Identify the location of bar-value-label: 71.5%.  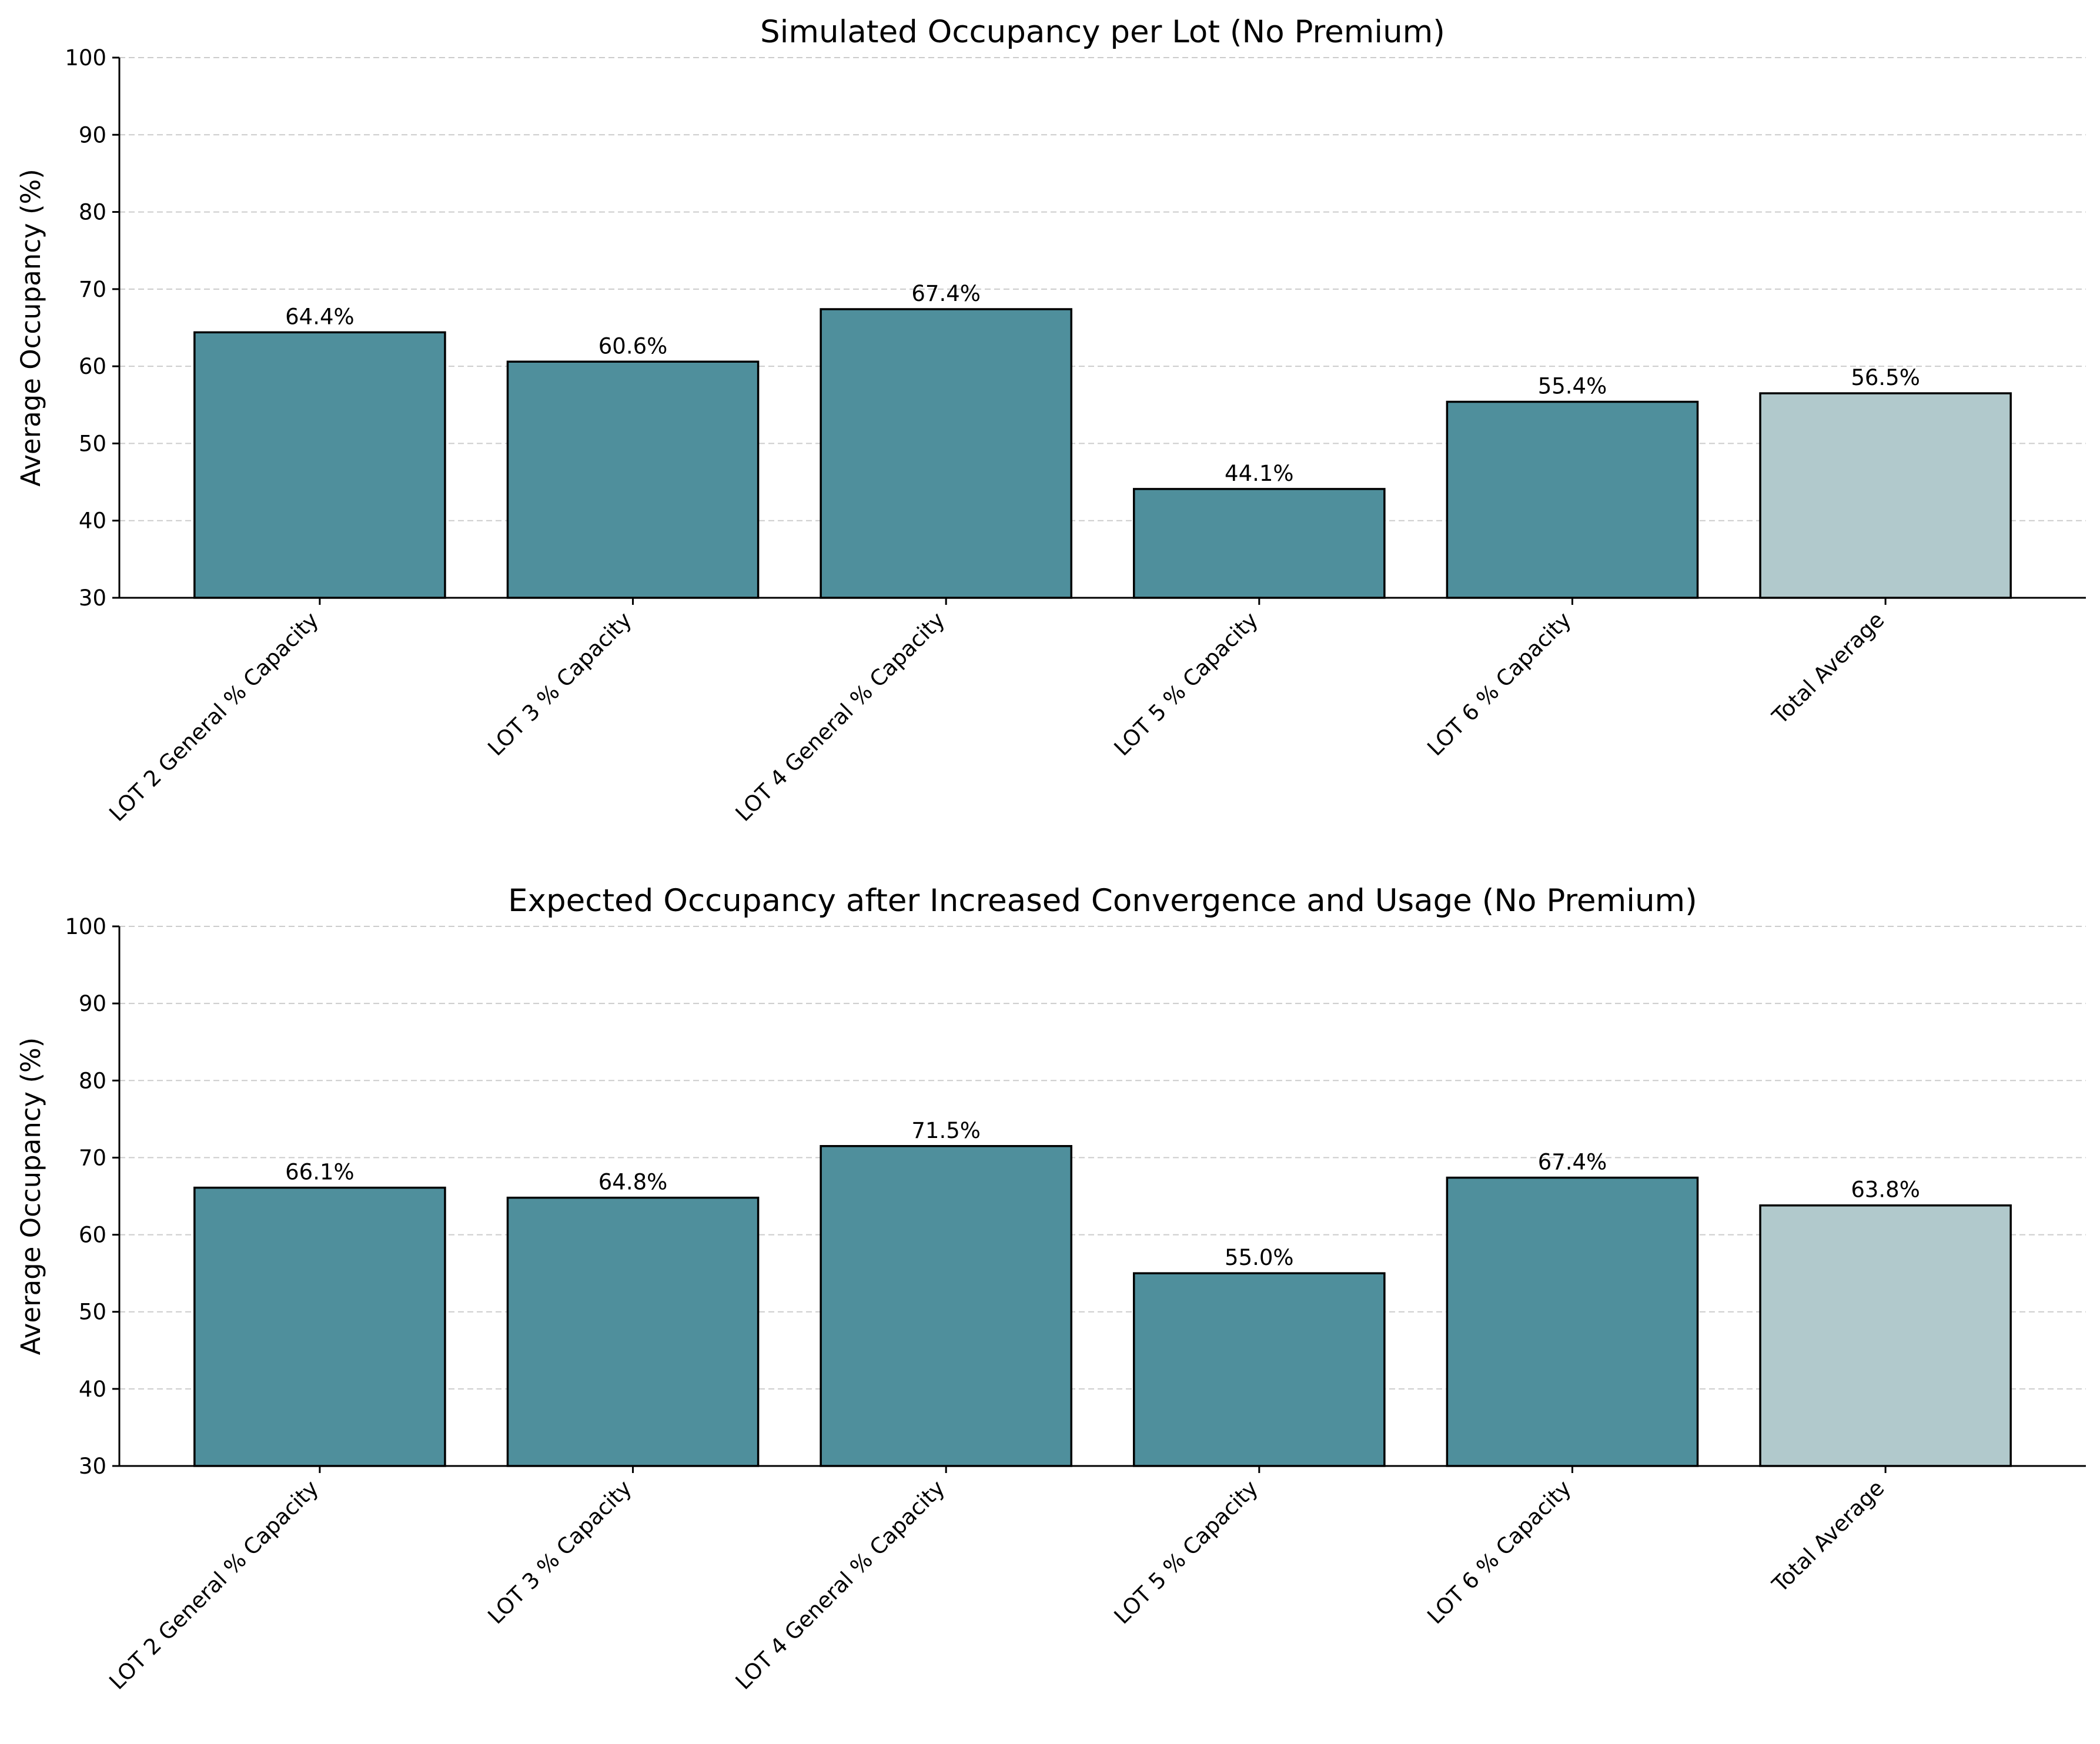
(946, 1130).